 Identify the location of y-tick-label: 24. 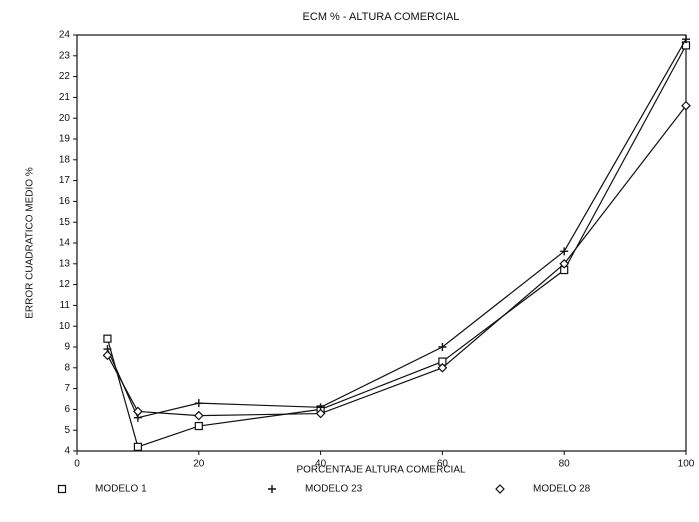
(65, 35).